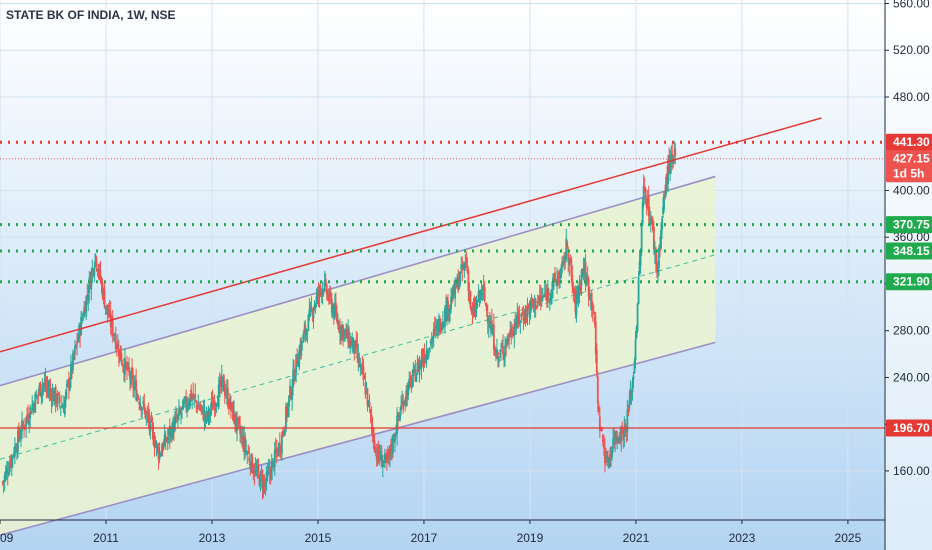  What do you see at coordinates (106, 538) in the screenshot?
I see `x-tick-label: 2011` at bounding box center [106, 538].